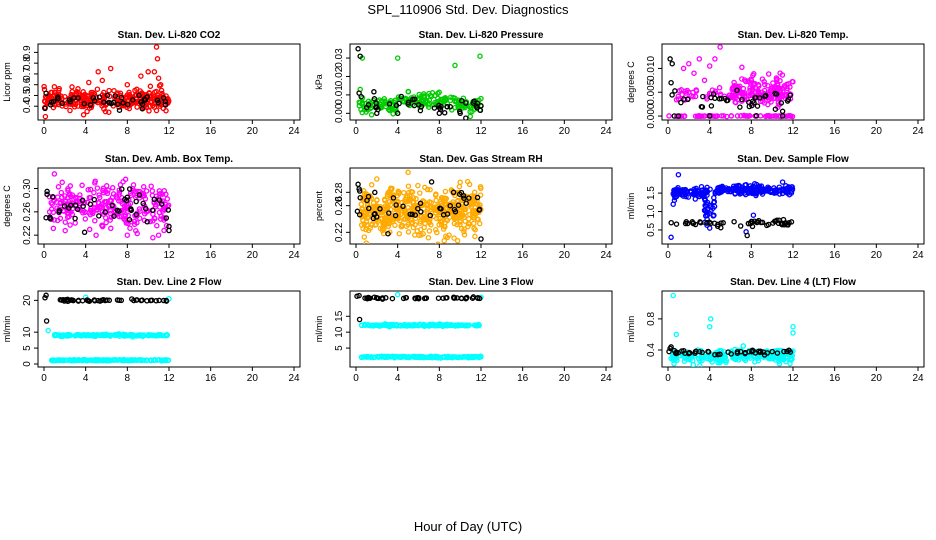 The height and width of the screenshot is (540, 936). I want to click on x-tick-label: 8, so click(128, 131).